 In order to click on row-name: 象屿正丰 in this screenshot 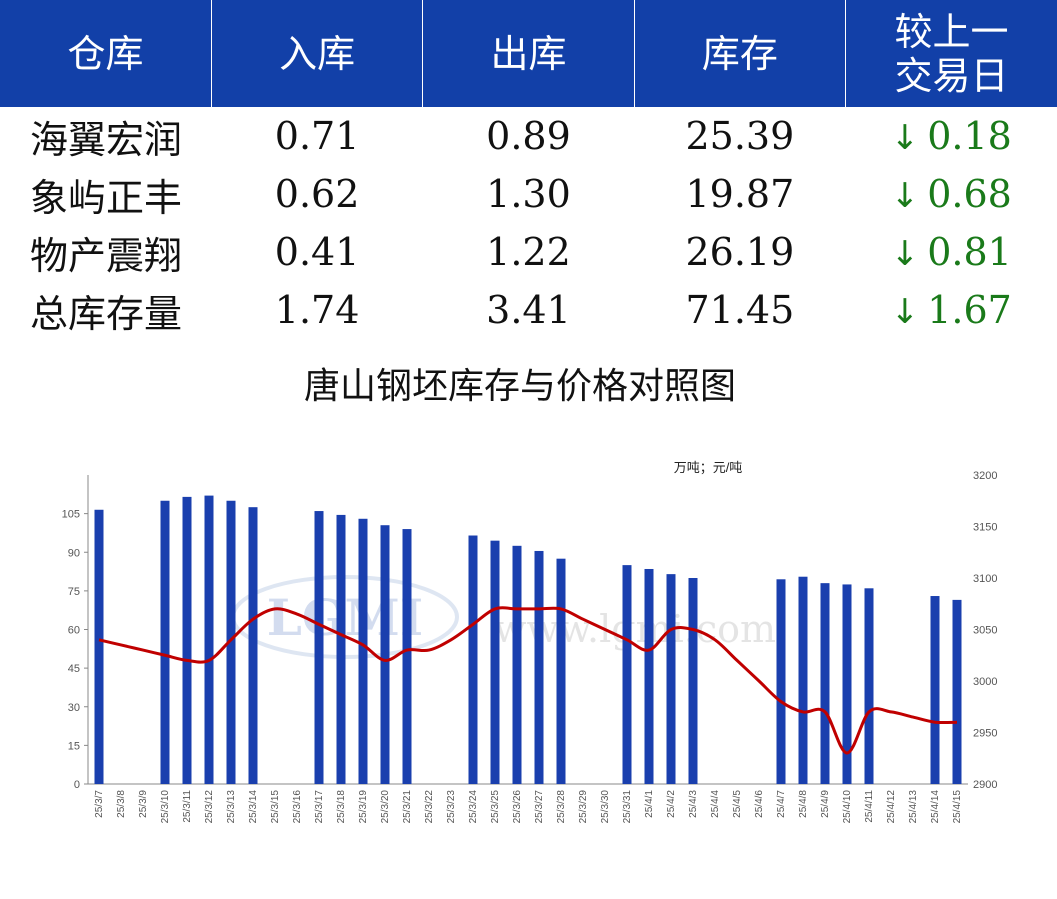, I will do `click(106, 197)`.